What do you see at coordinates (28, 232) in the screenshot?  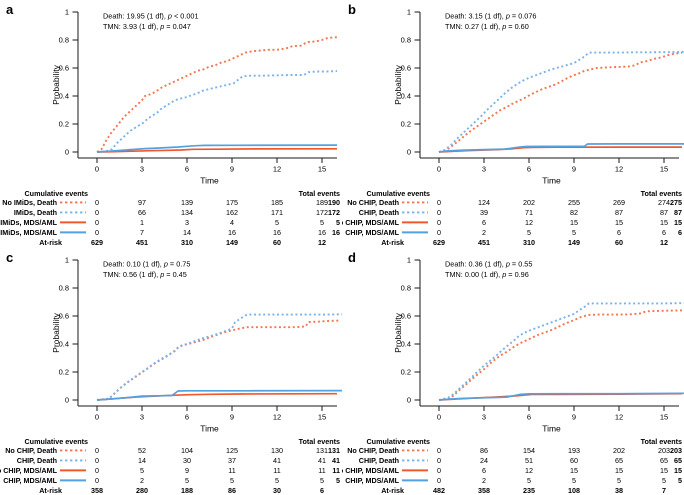 I see `table-row-label: IMiDs, MDS/AML` at bounding box center [28, 232].